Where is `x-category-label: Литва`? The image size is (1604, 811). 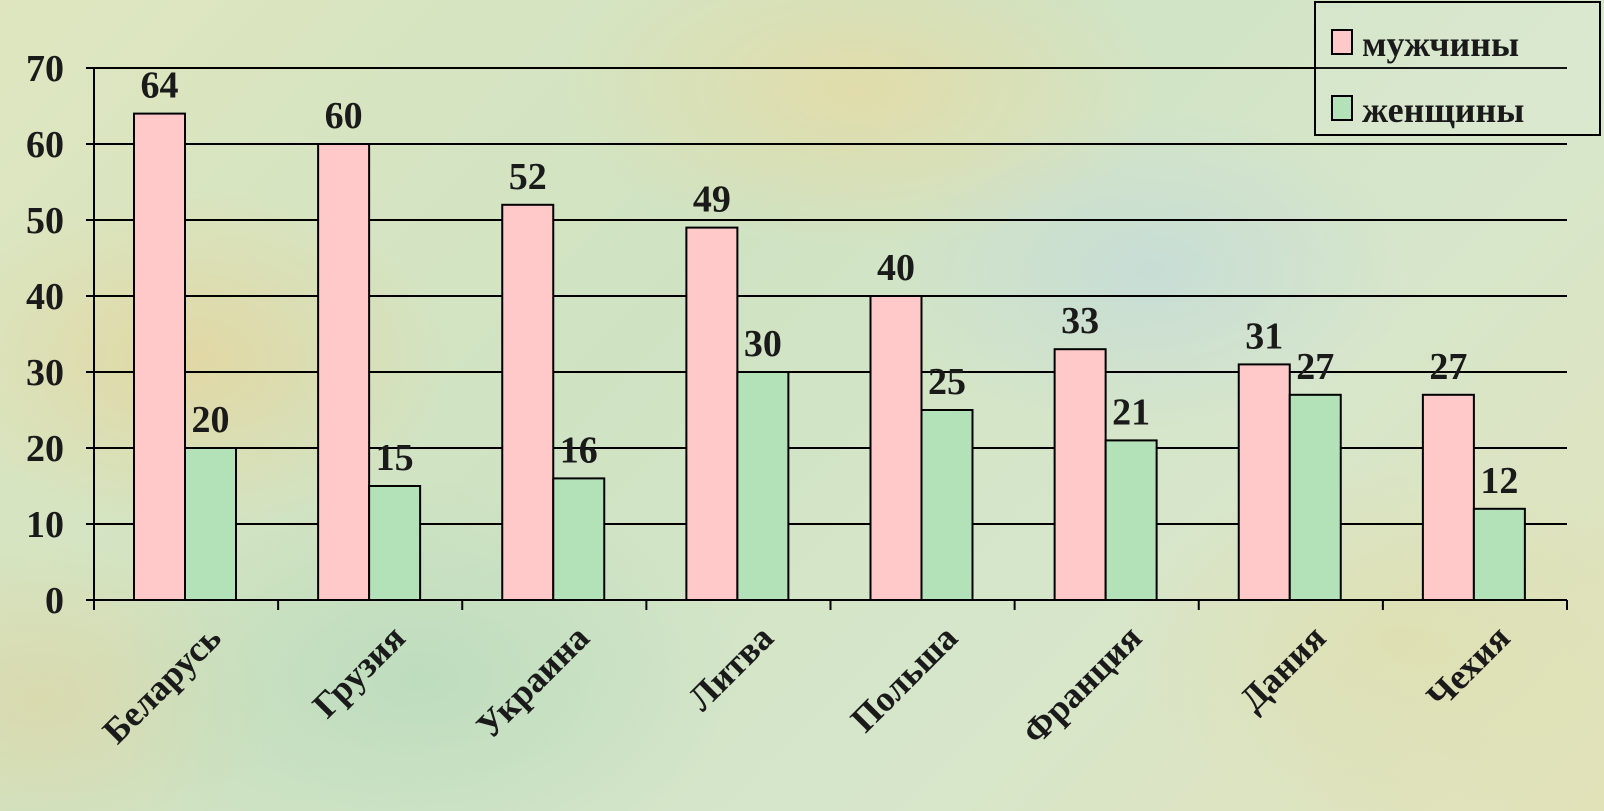
x-category-label: Литва is located at coordinates (730, 667).